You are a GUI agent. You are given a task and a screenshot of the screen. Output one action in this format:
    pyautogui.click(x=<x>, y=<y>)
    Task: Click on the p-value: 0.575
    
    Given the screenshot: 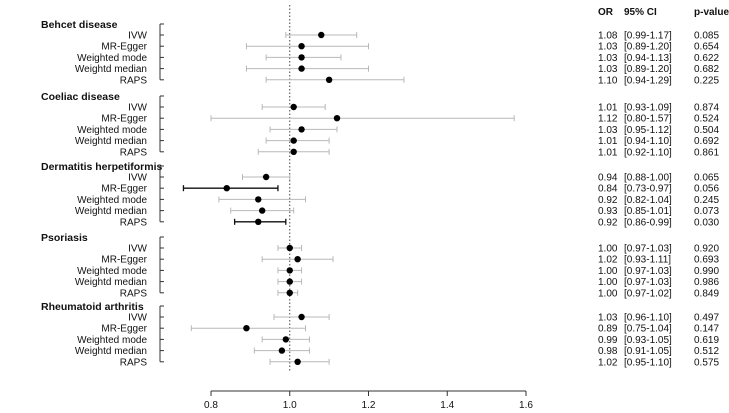 What is the action you would take?
    pyautogui.click(x=706, y=362)
    